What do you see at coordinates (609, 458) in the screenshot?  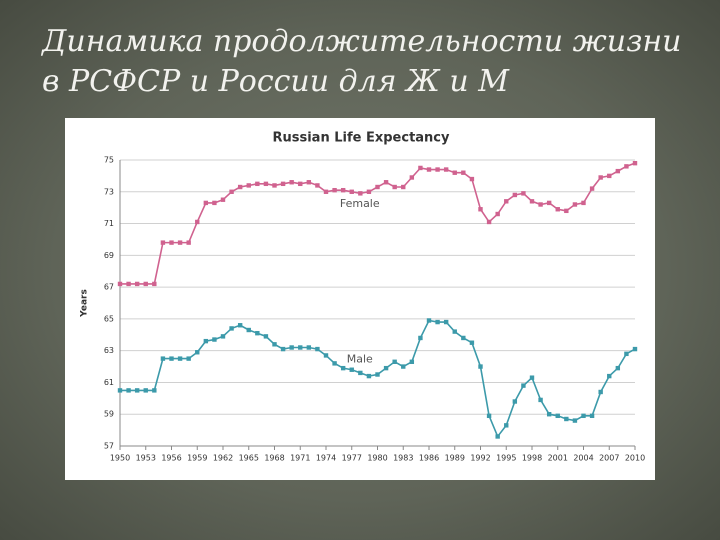 I see `x-tick-label: 2007` at bounding box center [609, 458].